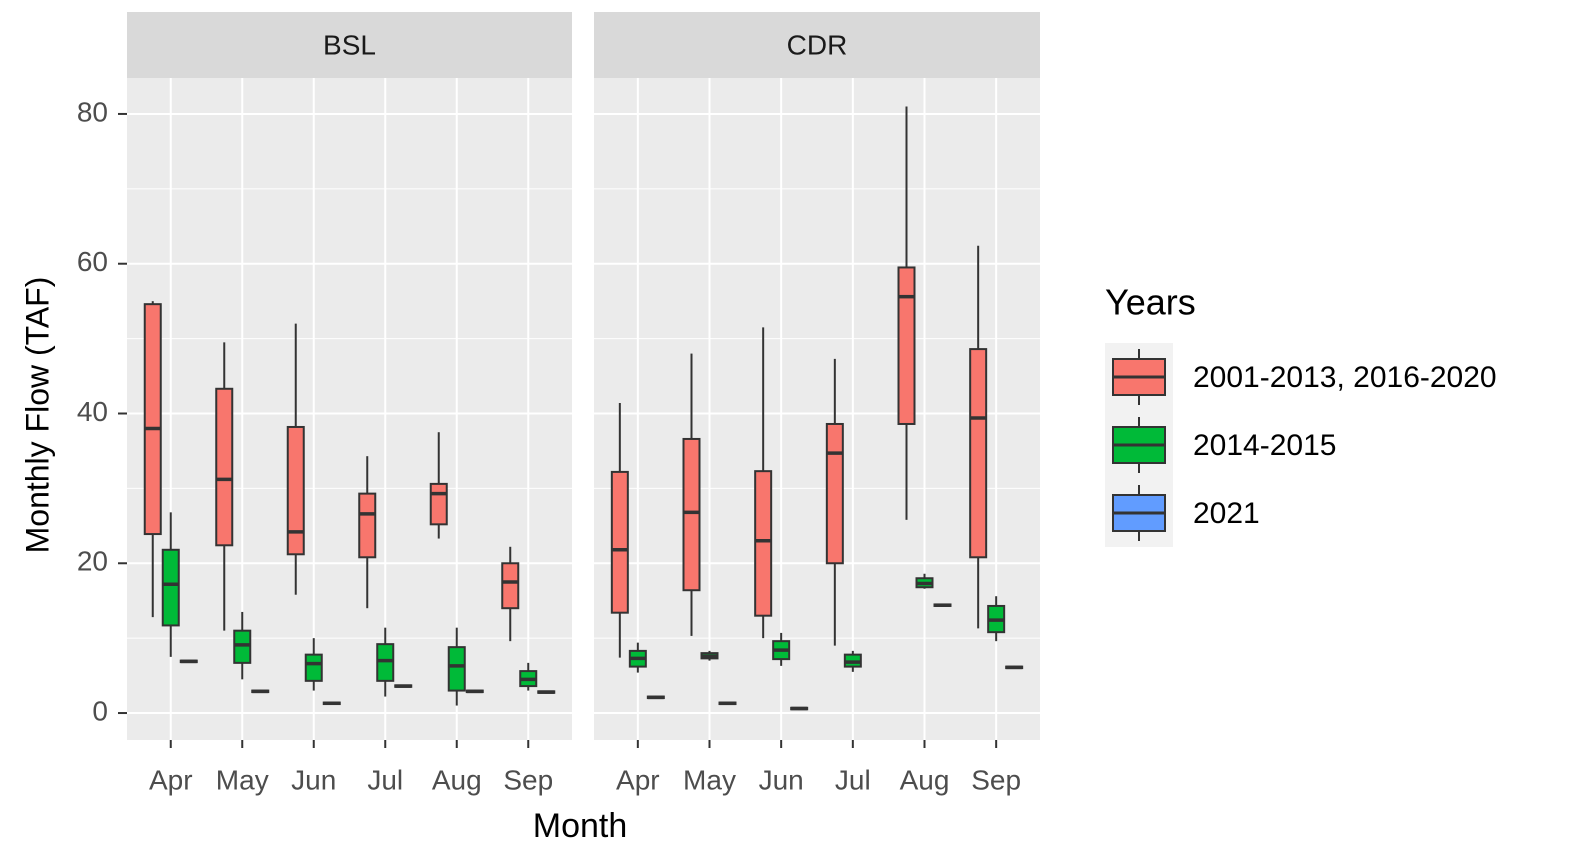 This screenshot has width=1585, height=860. I want to click on legend-label: 2001-2013, 2016-2020, so click(1345, 377).